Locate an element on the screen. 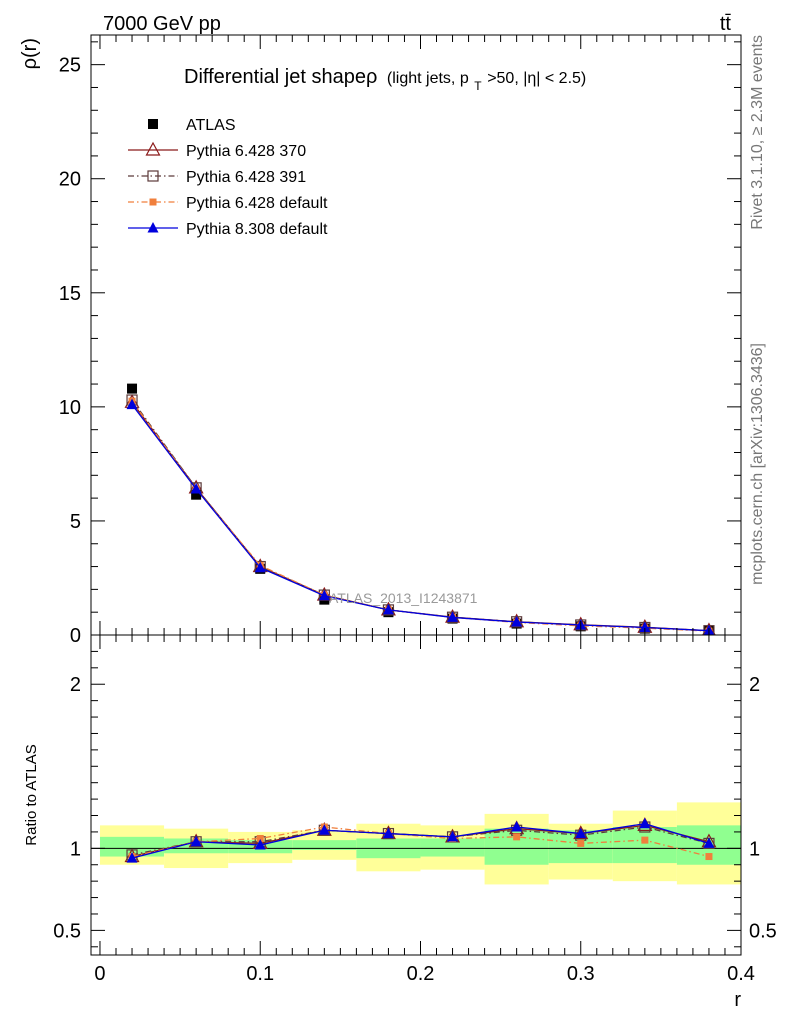 The width and height of the screenshot is (786, 1024). legend-label: Pythia 8.308 default is located at coordinates (257, 229).